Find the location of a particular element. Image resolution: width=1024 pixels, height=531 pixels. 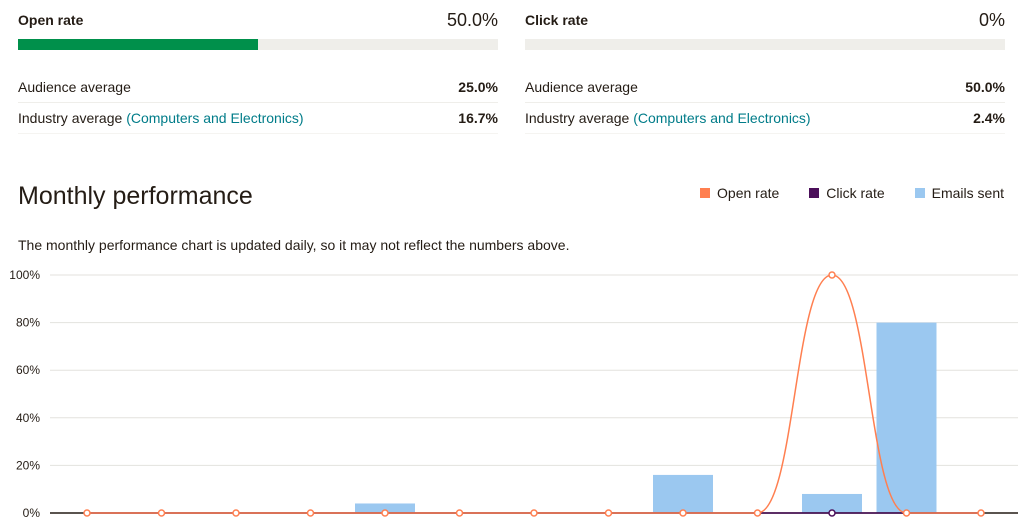

click-rate-swatch is located at coordinates (814, 193).